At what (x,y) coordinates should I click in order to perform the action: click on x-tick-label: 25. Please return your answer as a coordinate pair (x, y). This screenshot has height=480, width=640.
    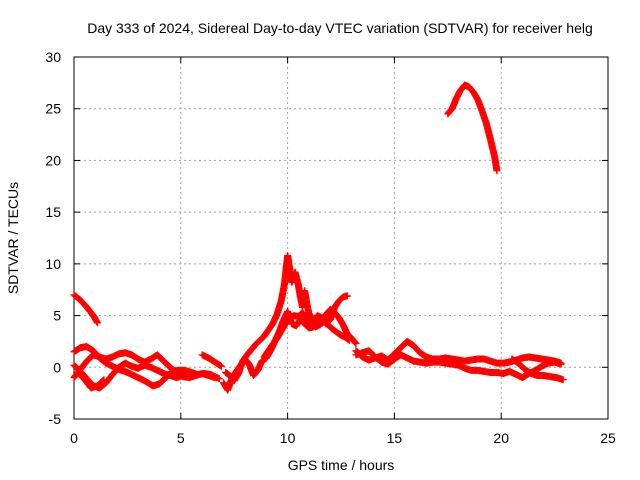
    Looking at the image, I should click on (608, 438).